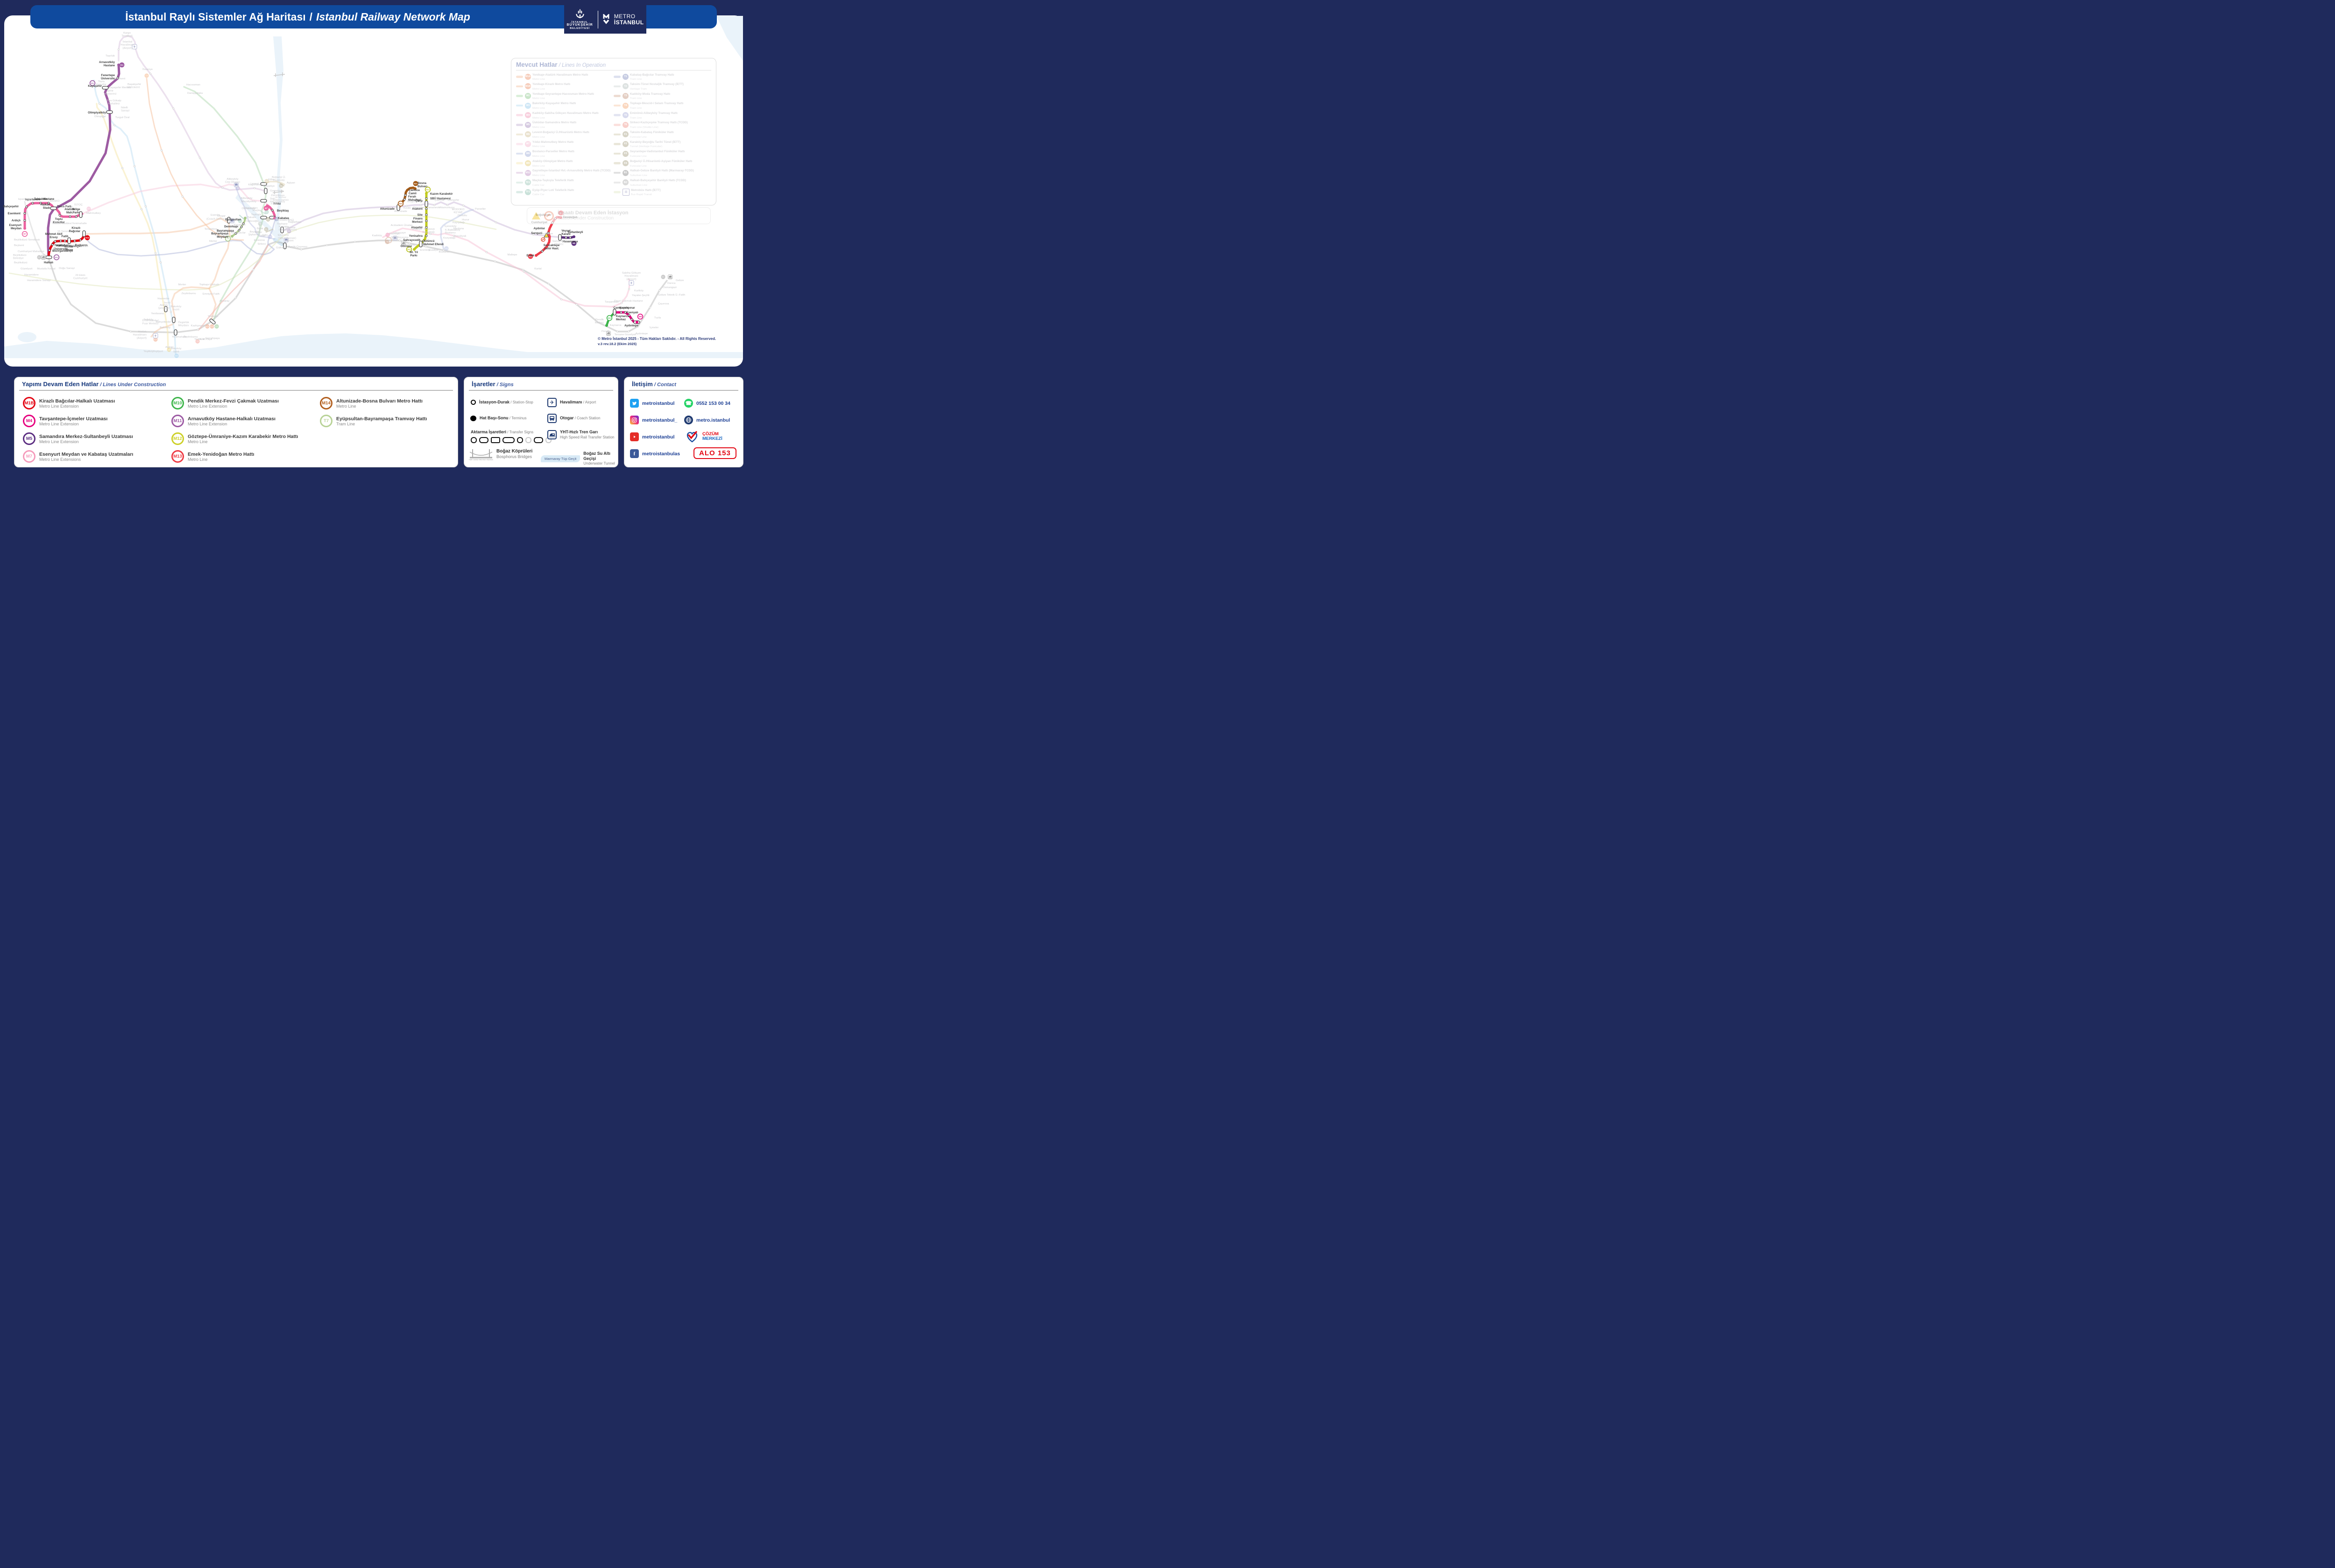 Image resolution: width=2335 pixels, height=1568 pixels. What do you see at coordinates (209, 284) in the screenshot?
I see `station-label: Topkapı-Ulubatlı` at bounding box center [209, 284].